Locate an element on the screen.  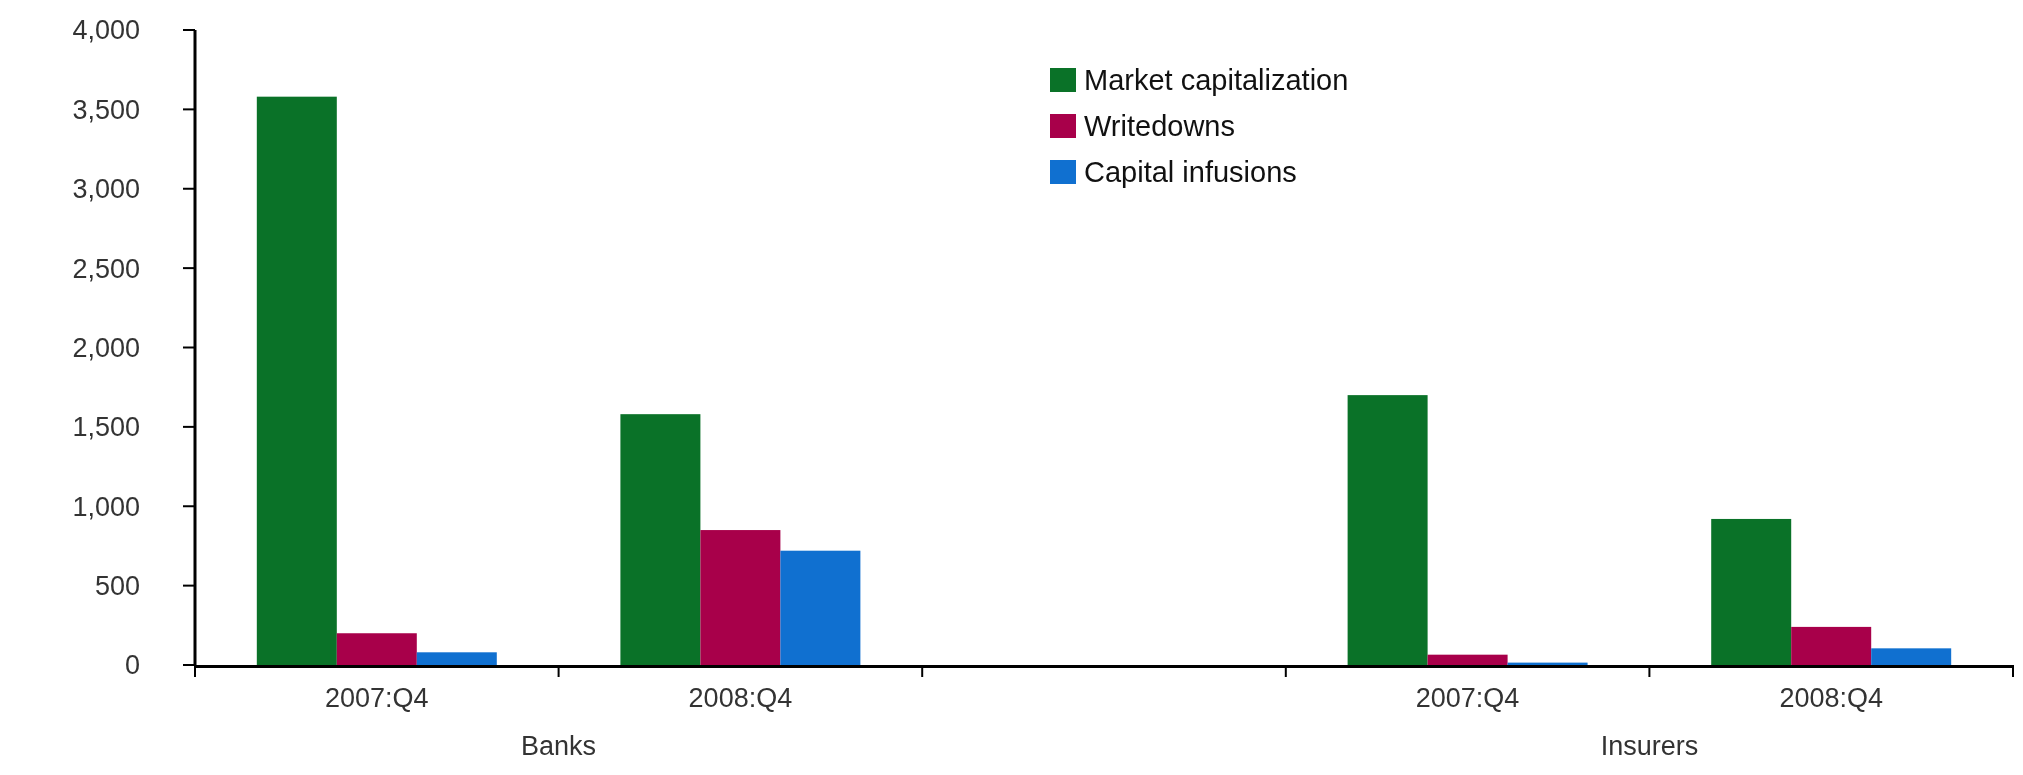
y-tick-label: 4,000 is located at coordinates (106, 30).